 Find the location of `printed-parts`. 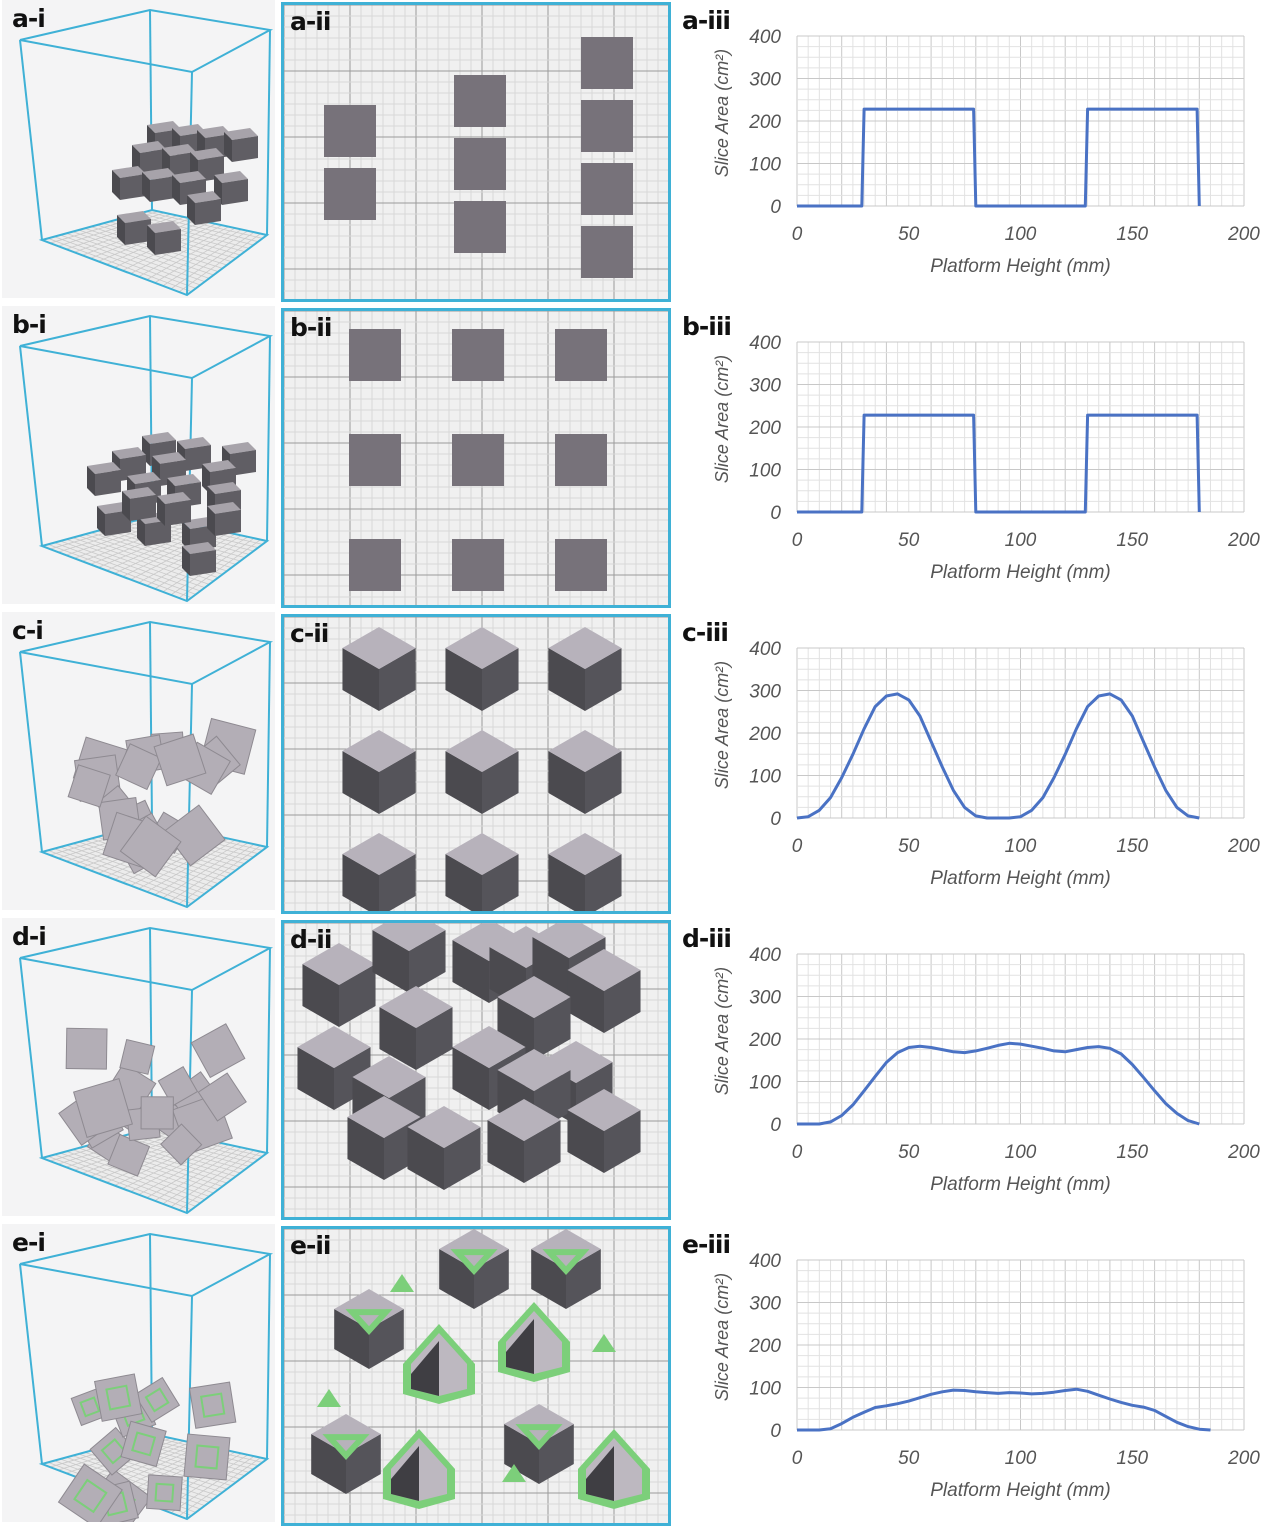

printed-parts is located at coordinates (147, 1447).